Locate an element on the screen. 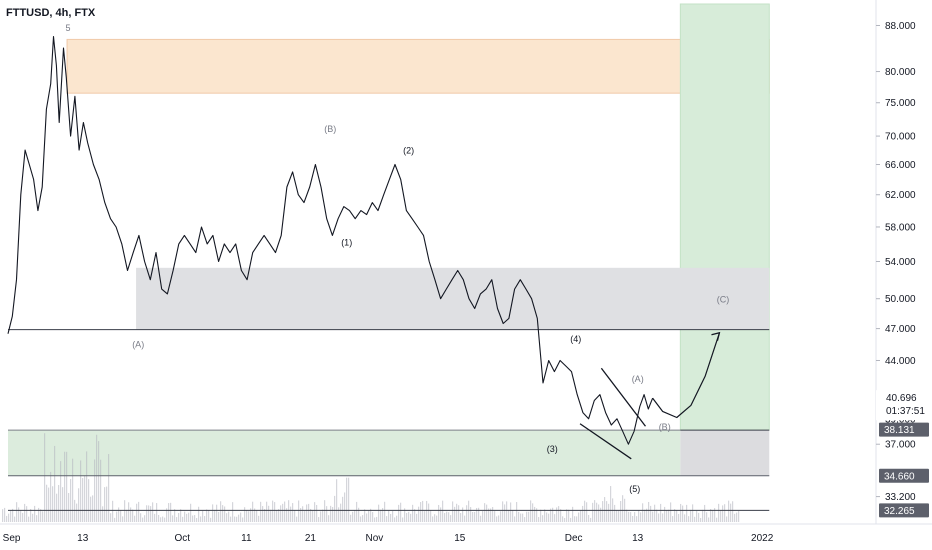 Image resolution: width=932 pixels, height=550 pixels. wave-label: (B) is located at coordinates (665, 427).